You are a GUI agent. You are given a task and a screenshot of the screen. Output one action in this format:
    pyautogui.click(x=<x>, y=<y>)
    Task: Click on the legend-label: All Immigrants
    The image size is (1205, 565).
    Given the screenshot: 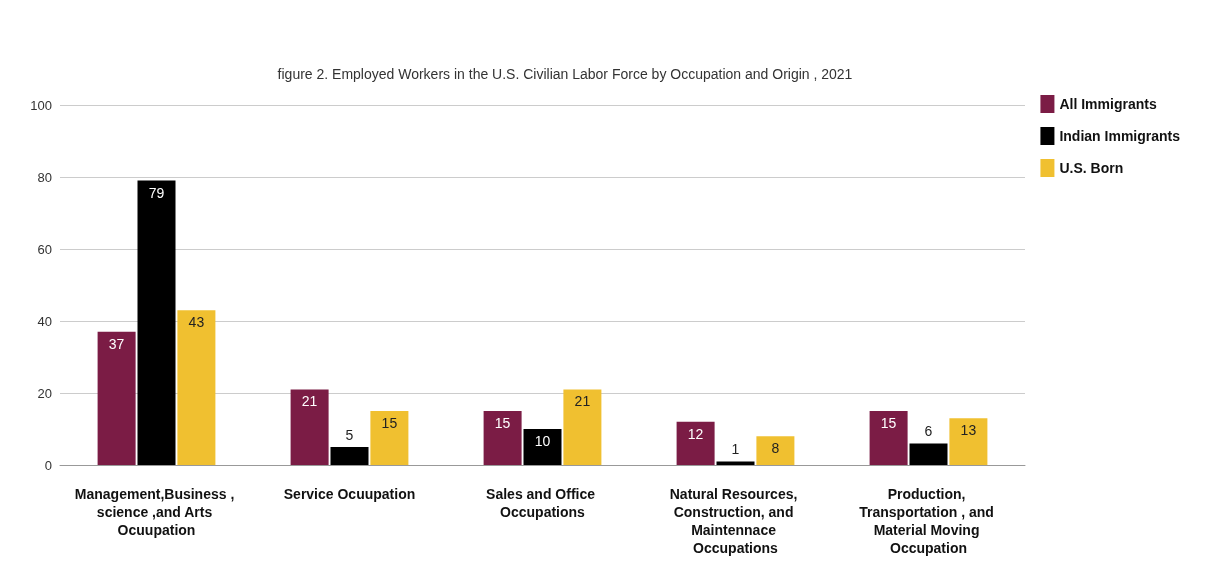 What is the action you would take?
    pyautogui.click(x=1108, y=104)
    